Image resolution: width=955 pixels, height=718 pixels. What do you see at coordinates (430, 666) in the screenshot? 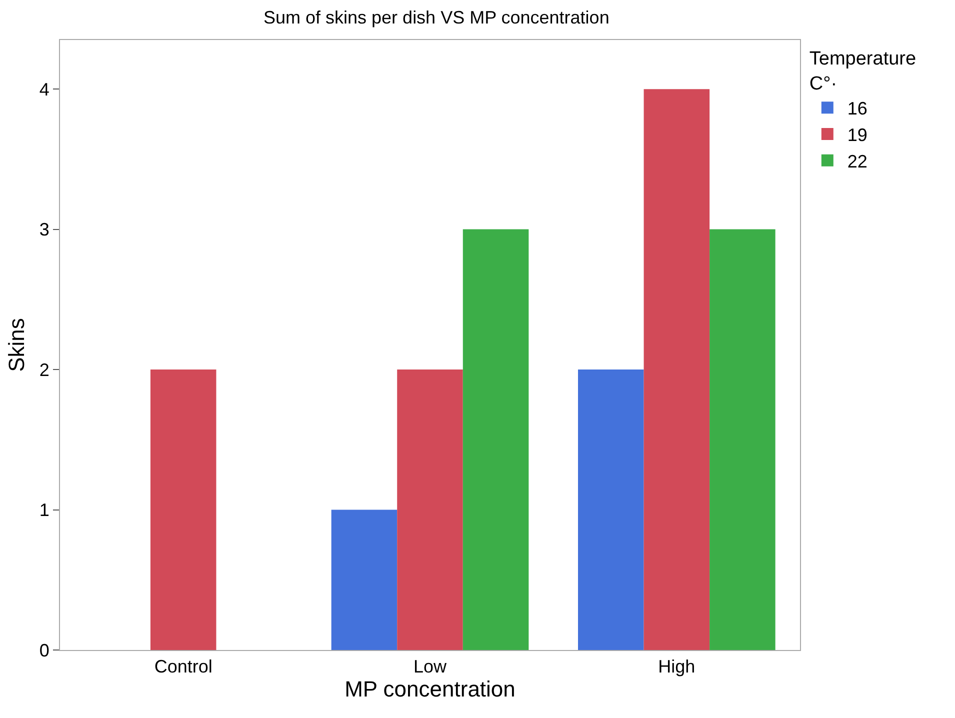
I see `x-tick-label: Low` at bounding box center [430, 666].